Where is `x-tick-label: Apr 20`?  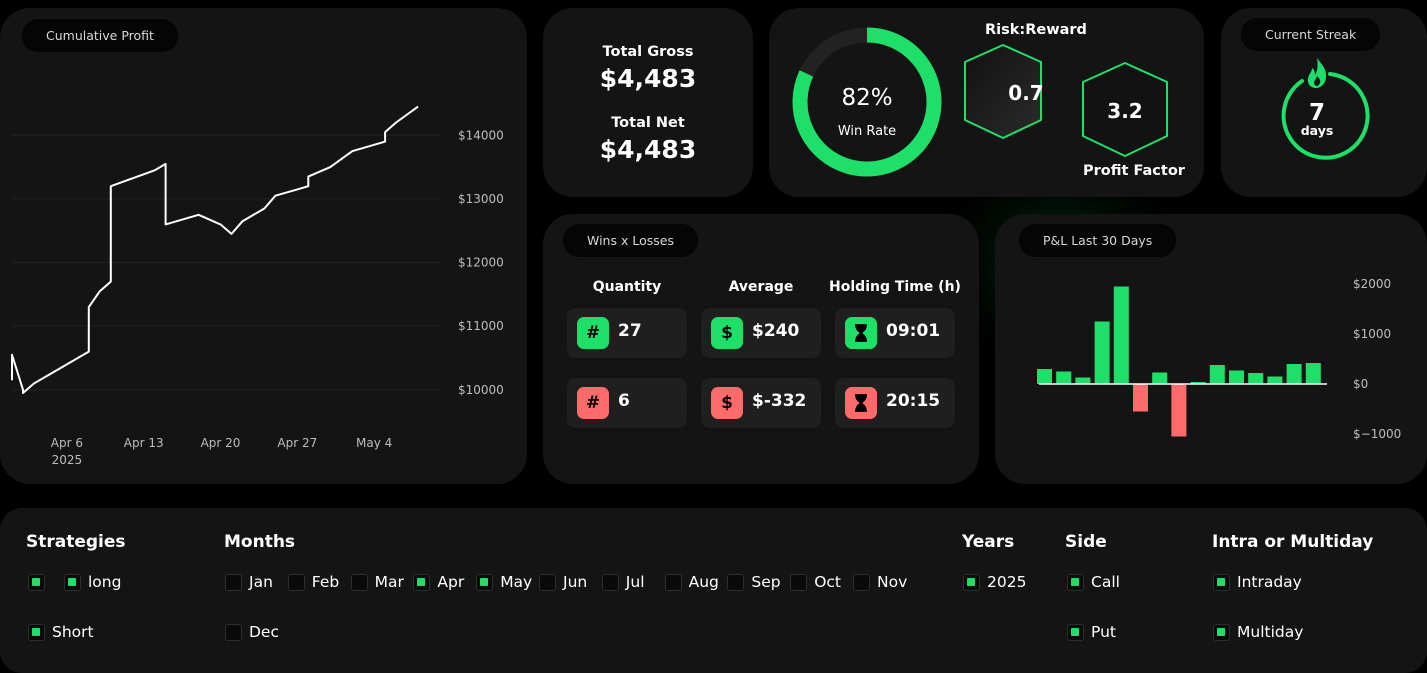
x-tick-label: Apr 20 is located at coordinates (221, 443).